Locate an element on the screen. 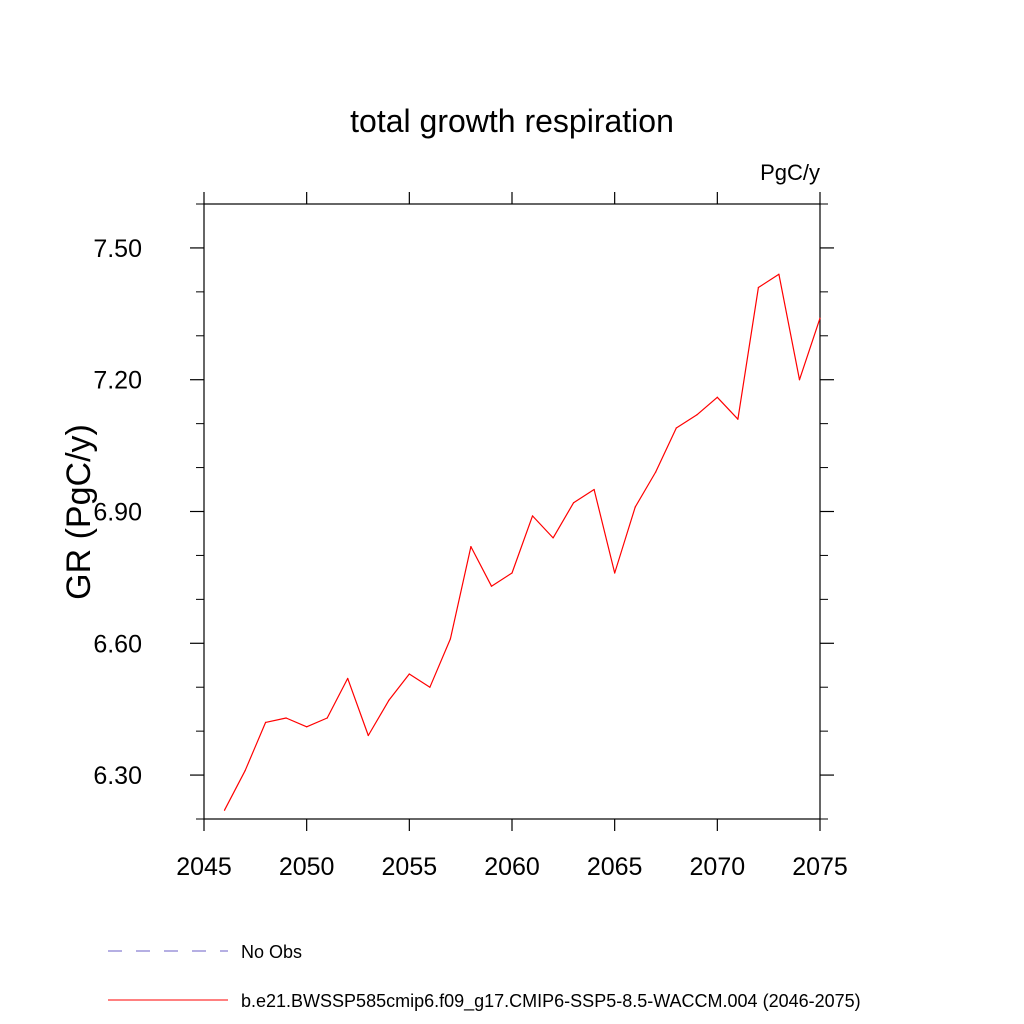 This screenshot has width=1024, height=1024. x-tick-label: 2045 is located at coordinates (204, 867).